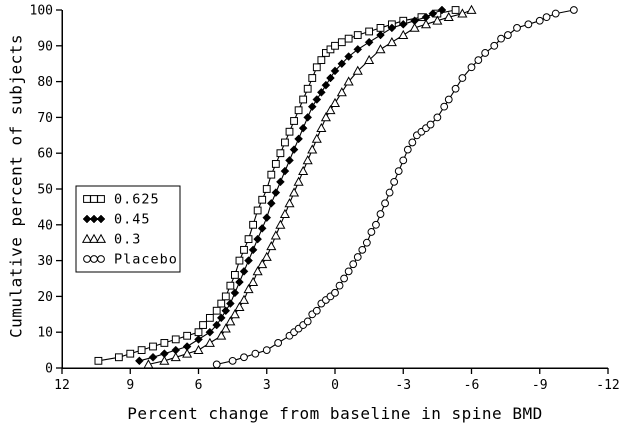  I want to click on tick-label: -12, so click(607, 385).